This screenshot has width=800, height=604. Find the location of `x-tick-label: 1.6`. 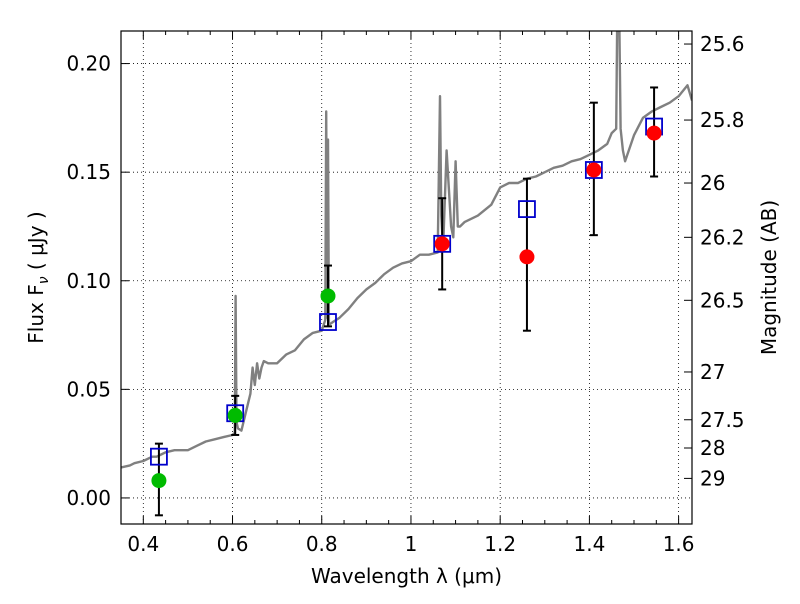

x-tick-label: 1.6 is located at coordinates (679, 544).